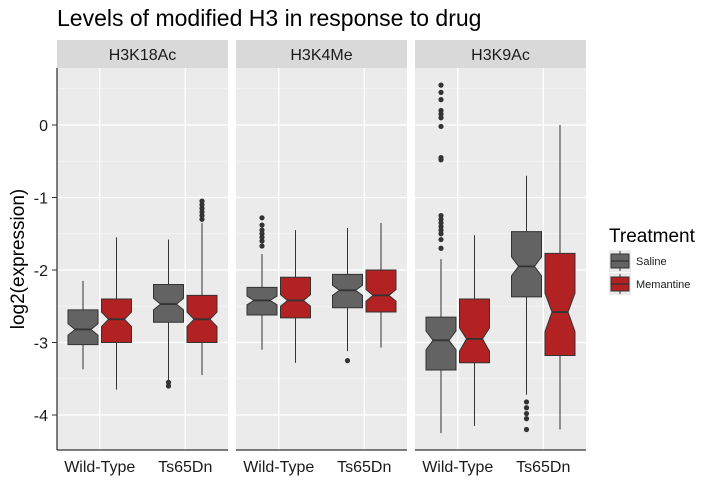 The width and height of the screenshot is (720, 480). What do you see at coordinates (41, 416) in the screenshot?
I see `y-tick-label: -4` at bounding box center [41, 416].